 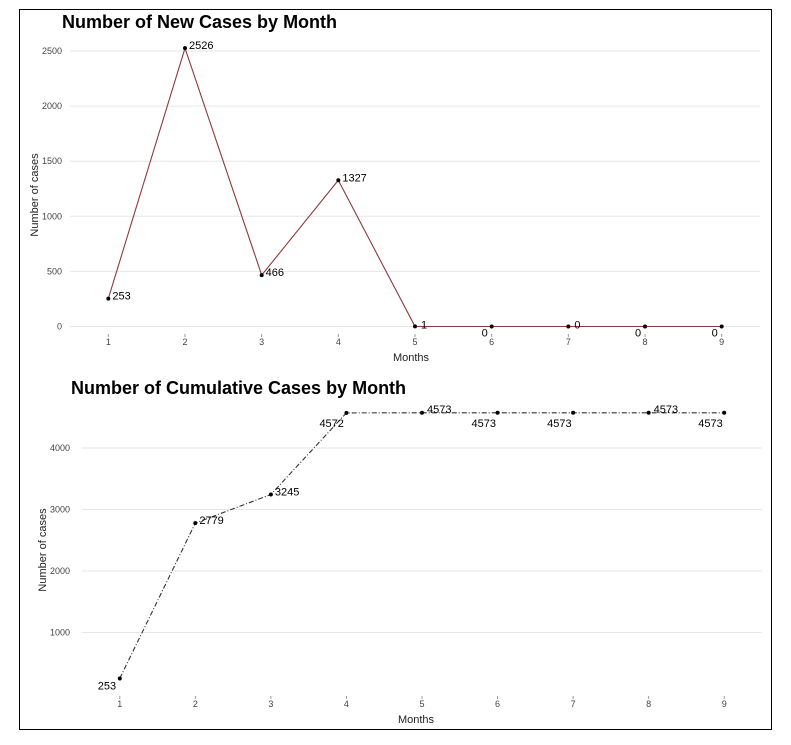 What do you see at coordinates (568, 342) in the screenshot?
I see `chart1-xtick-label: 7` at bounding box center [568, 342].